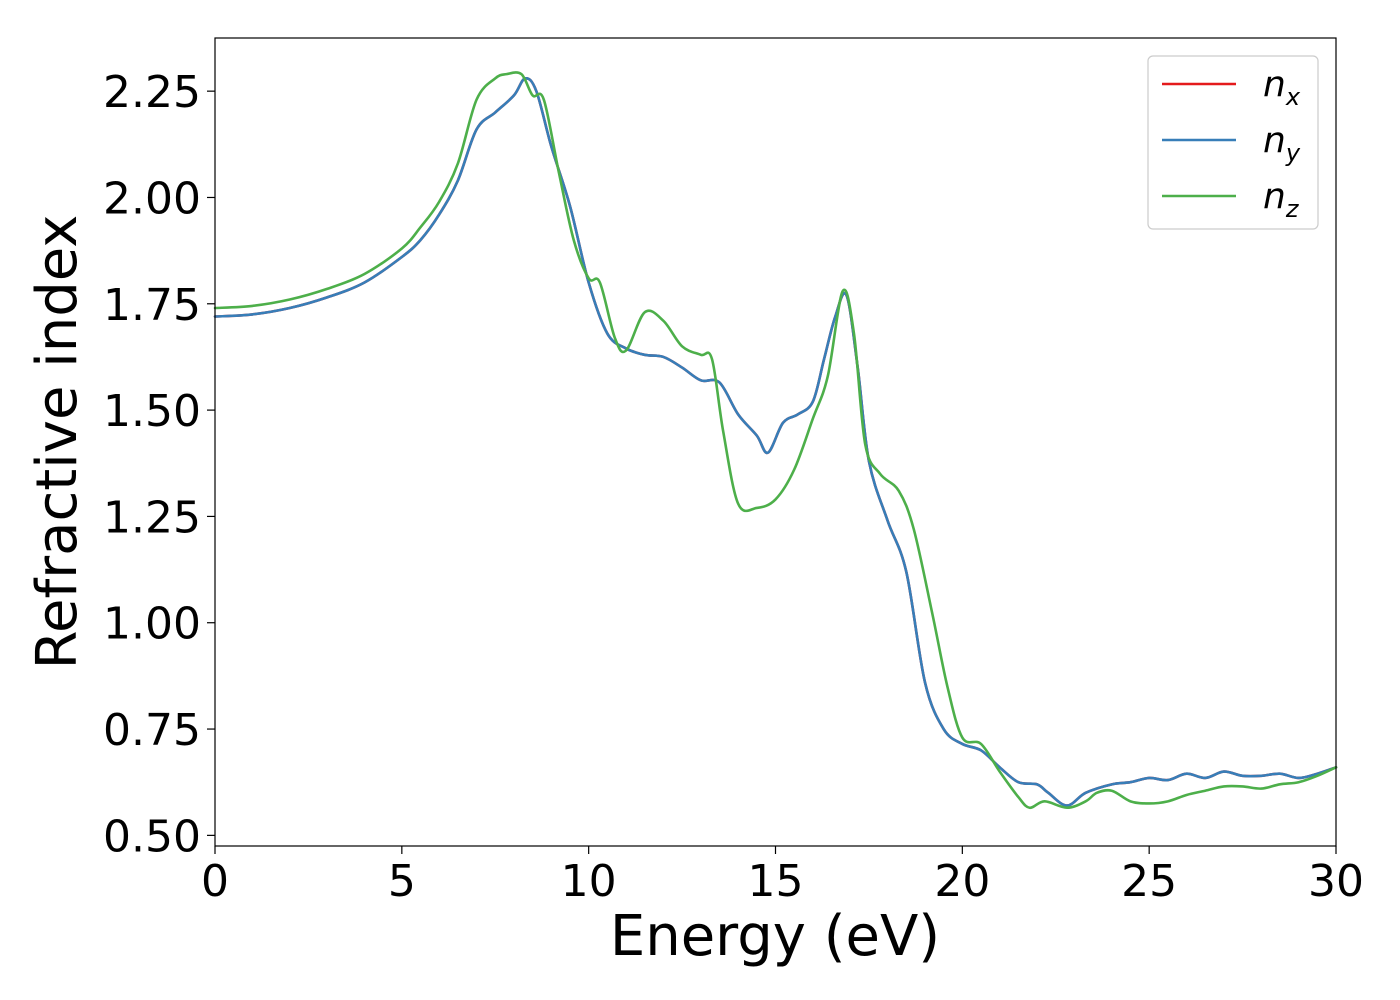  Describe the element at coordinates (1281, 199) in the screenshot. I see `legend-label-z: nz` at that location.